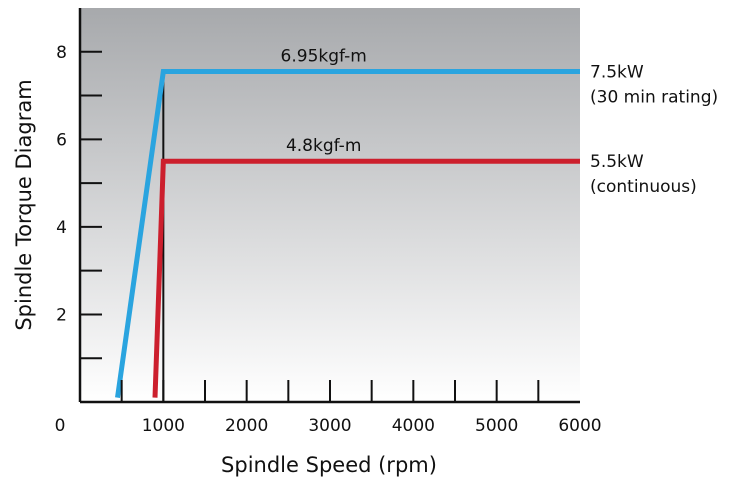  Describe the element at coordinates (61, 315) in the screenshot. I see `y-tick-label: 2` at that location.